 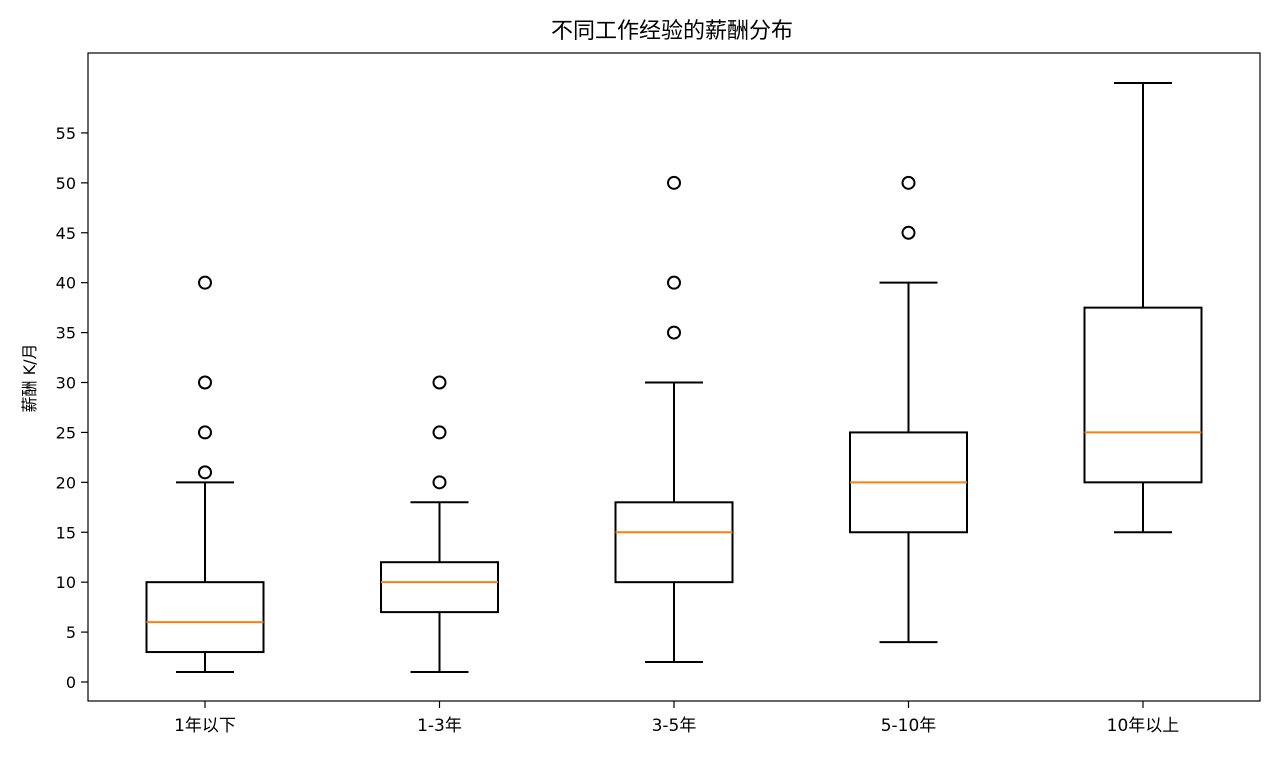 What do you see at coordinates (66, 133) in the screenshot?
I see `y-tick-label: 55` at bounding box center [66, 133].